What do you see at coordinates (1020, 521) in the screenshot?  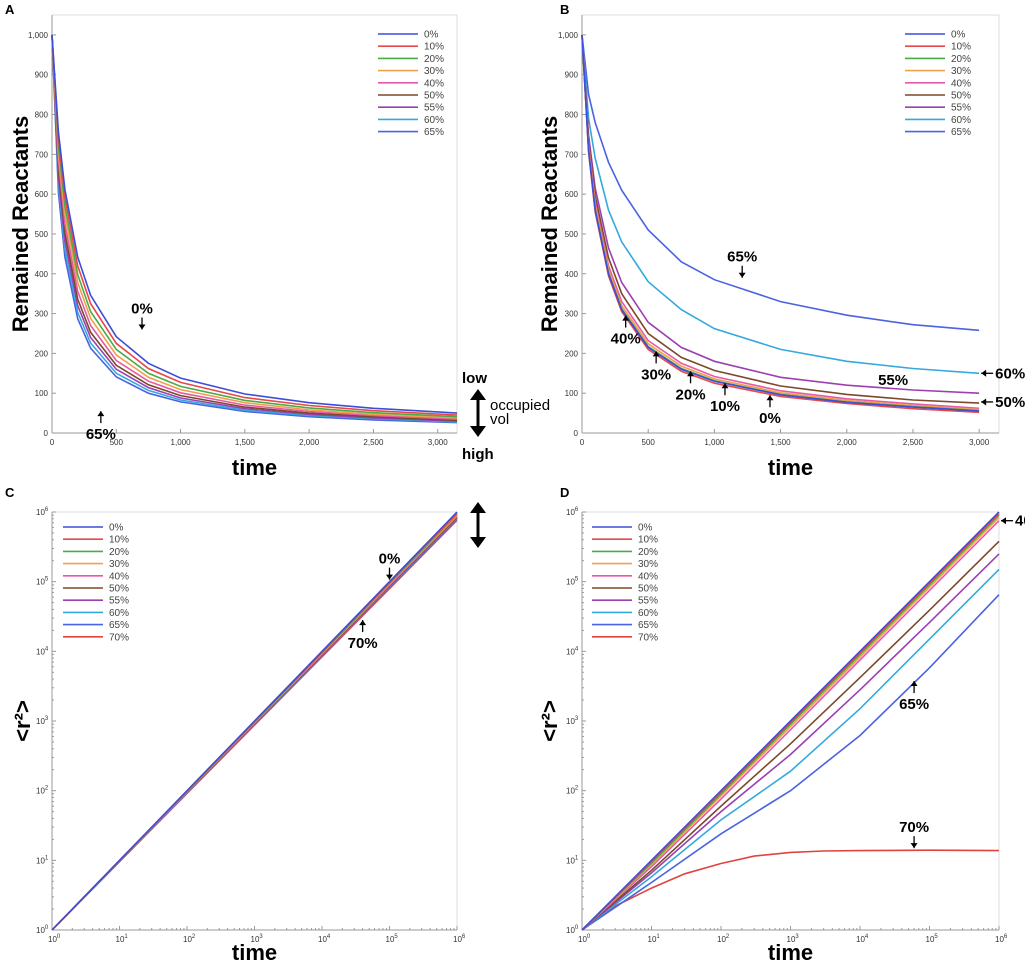 I see `annotation-label: 40%` at bounding box center [1020, 521].